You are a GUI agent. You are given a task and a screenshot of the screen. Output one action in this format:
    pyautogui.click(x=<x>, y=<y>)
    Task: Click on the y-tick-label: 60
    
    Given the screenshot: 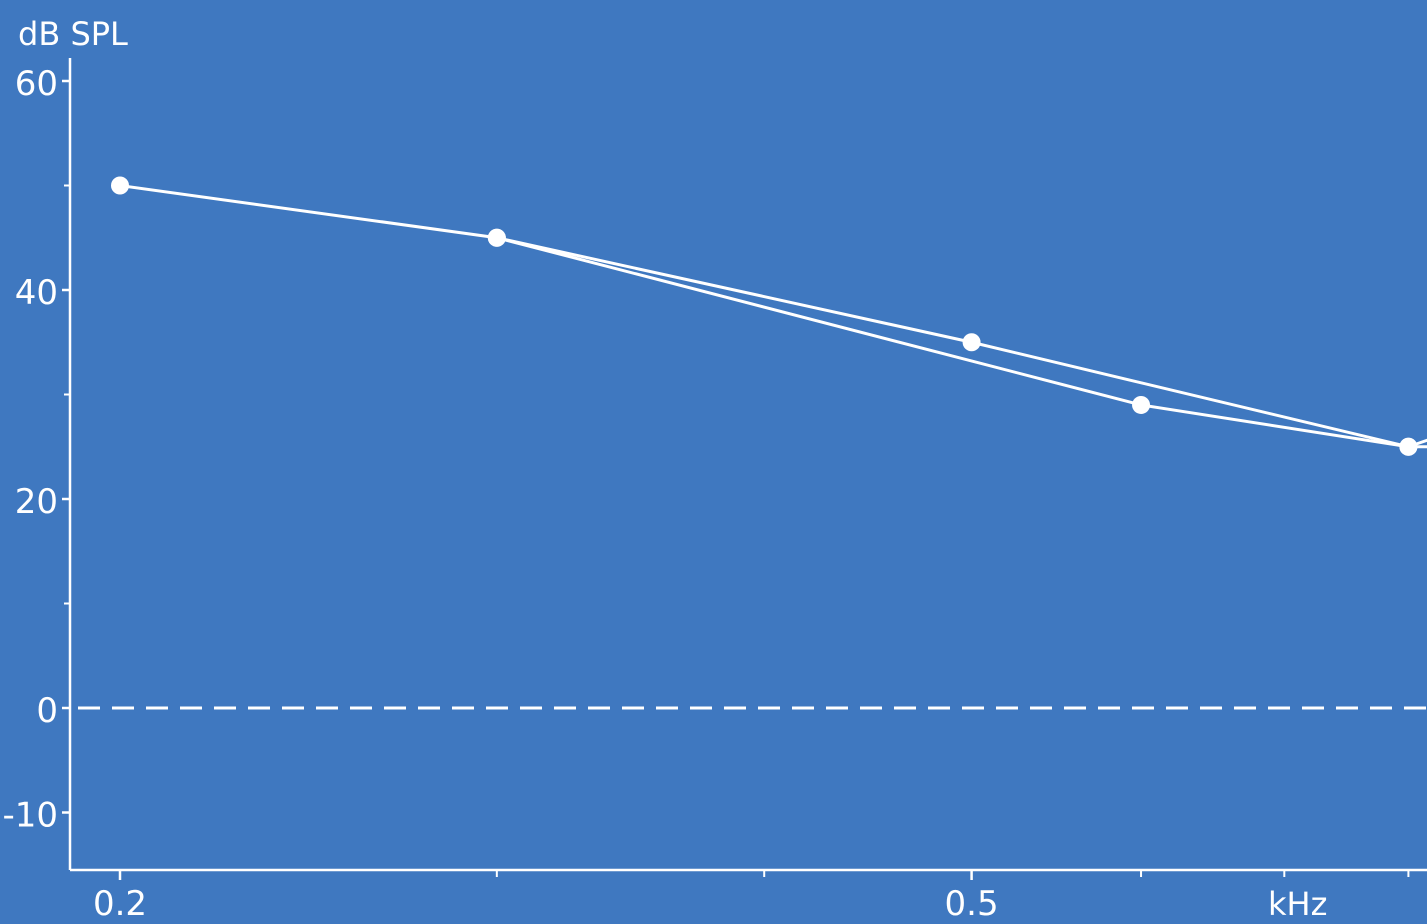 What is the action you would take?
    pyautogui.click(x=36, y=84)
    